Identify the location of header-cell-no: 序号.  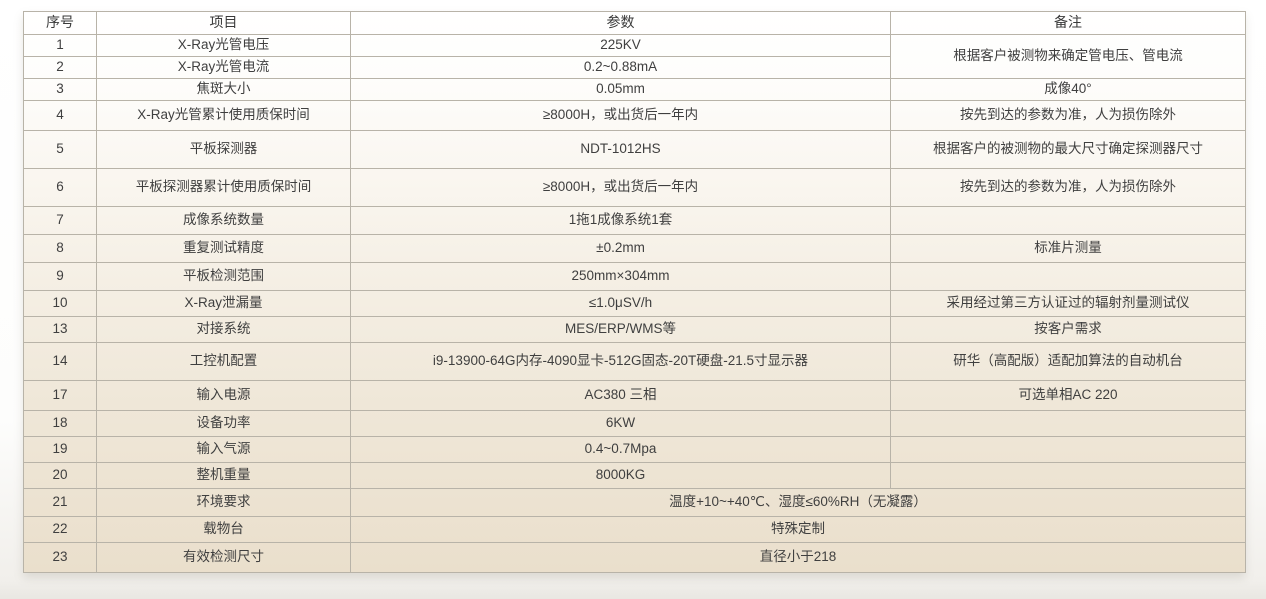
(60, 23).